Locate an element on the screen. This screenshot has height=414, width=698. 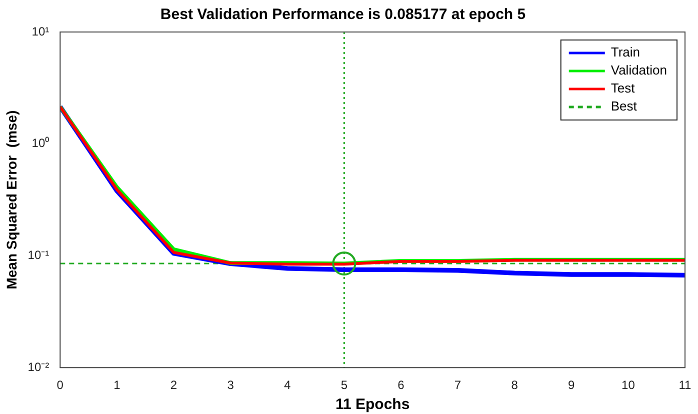
x-tick-label: 5 is located at coordinates (344, 385).